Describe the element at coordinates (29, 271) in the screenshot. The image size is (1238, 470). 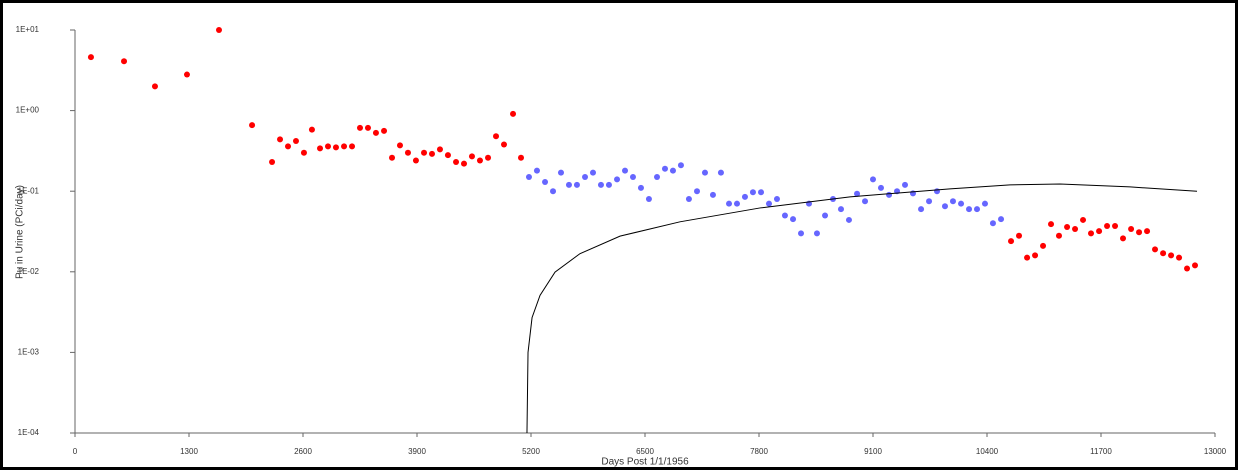
I see `y-tick-label: 1E-02` at that location.